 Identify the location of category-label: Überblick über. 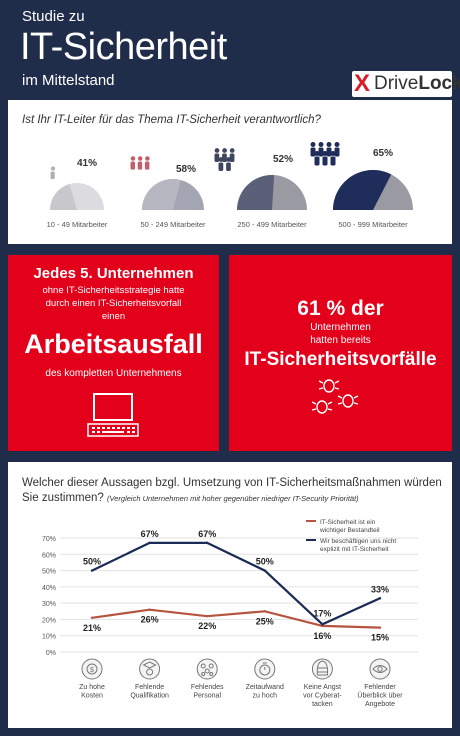
(380, 696).